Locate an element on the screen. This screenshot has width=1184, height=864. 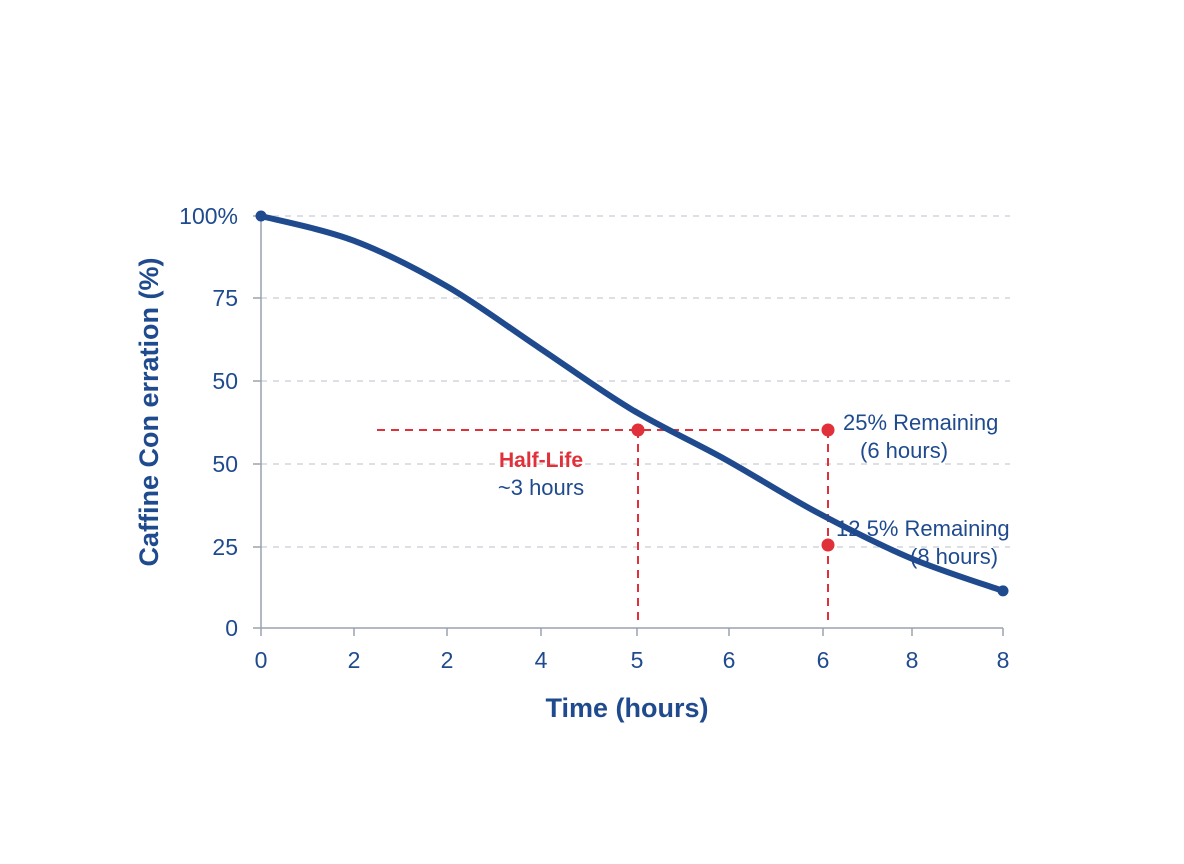
x-tick-label: 0 is located at coordinates (261, 660).